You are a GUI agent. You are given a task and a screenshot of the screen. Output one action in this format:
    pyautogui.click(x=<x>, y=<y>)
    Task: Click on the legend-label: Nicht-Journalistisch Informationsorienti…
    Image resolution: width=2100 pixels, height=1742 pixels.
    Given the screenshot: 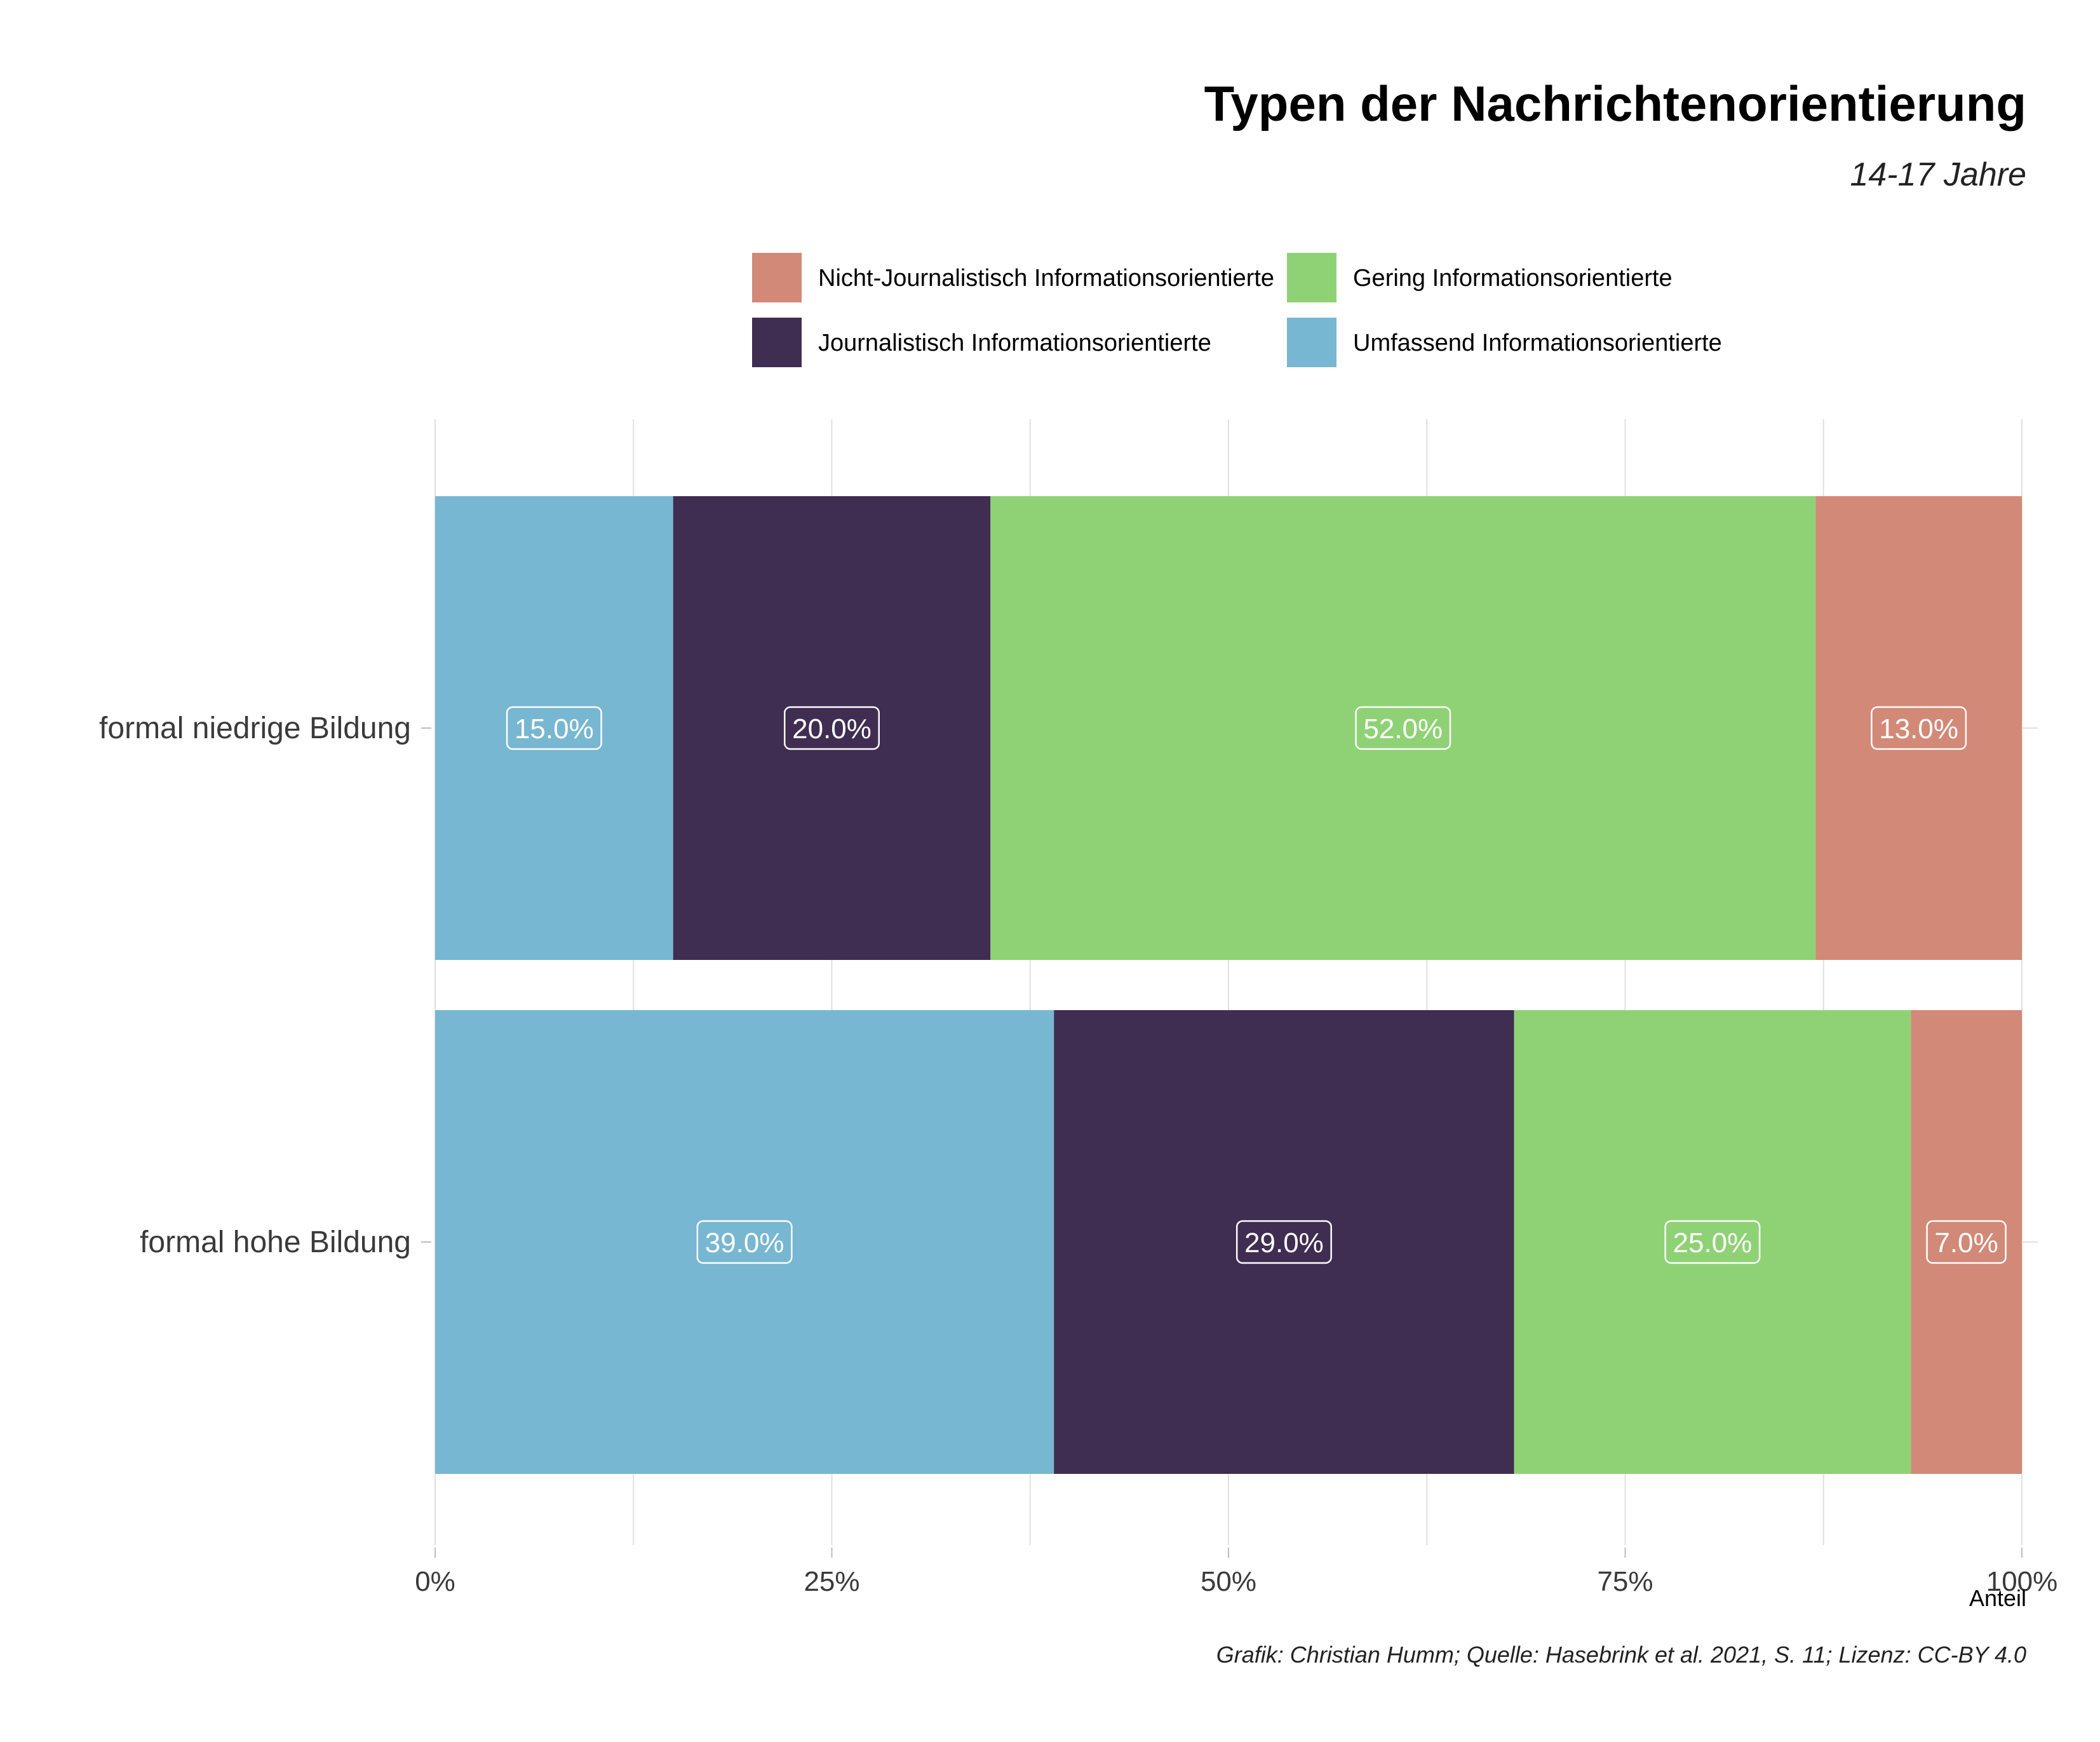 What is the action you would take?
    pyautogui.click(x=1046, y=278)
    